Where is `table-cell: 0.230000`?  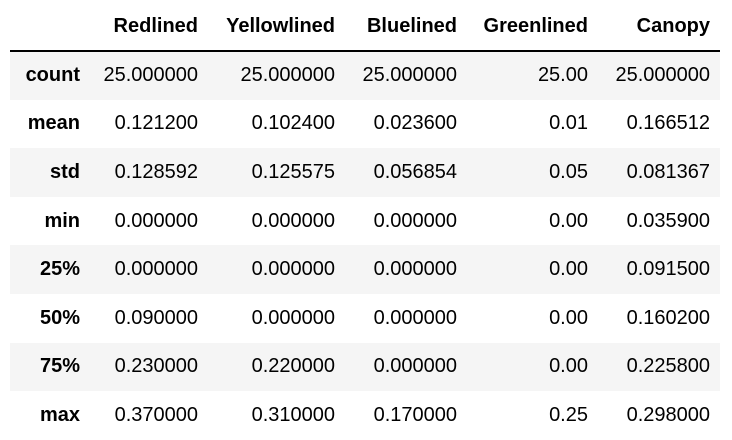 table-cell: 0.230000 is located at coordinates (156, 366).